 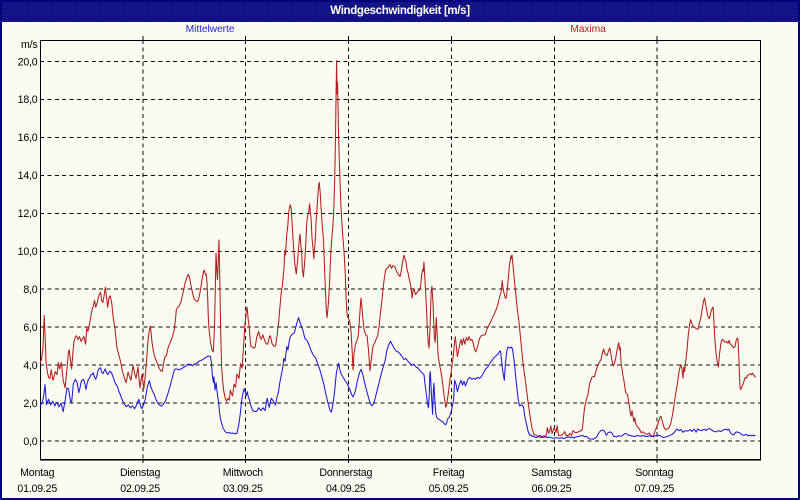 I want to click on svg-text: 0,0, so click(x=30, y=442).